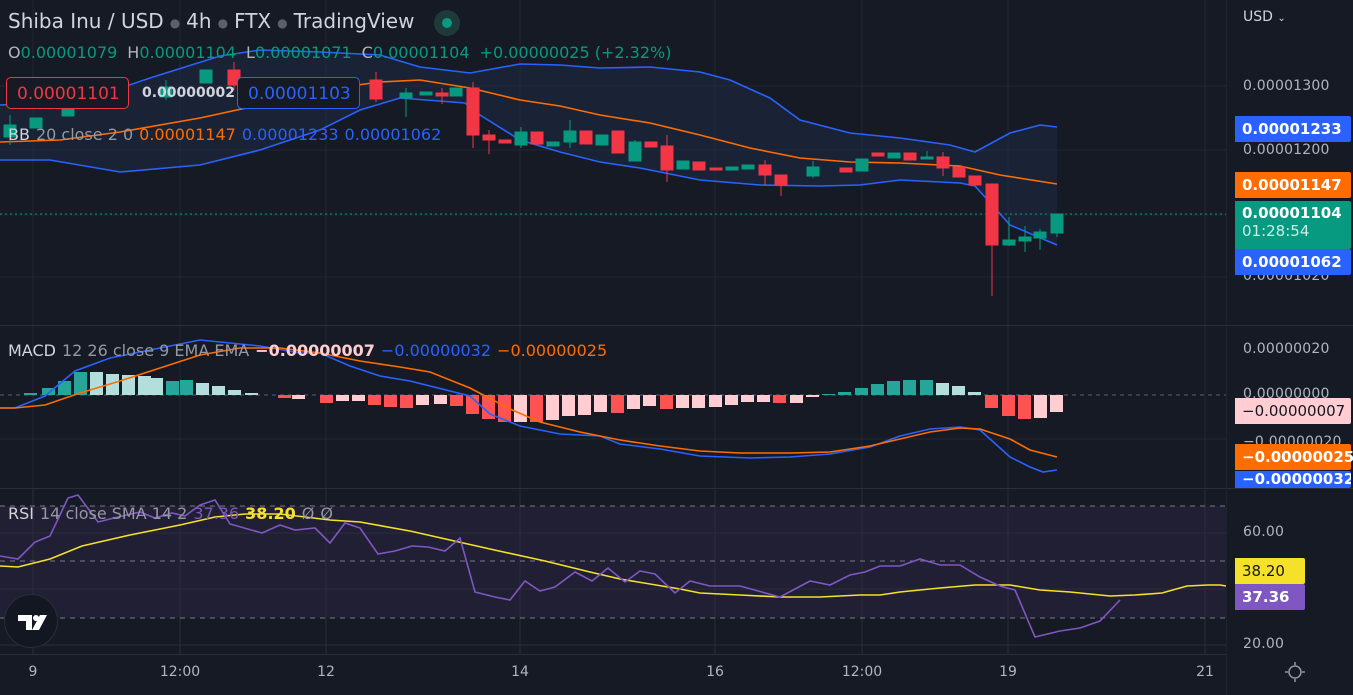  What do you see at coordinates (250, 52) in the screenshot?
I see `low-label: L` at bounding box center [250, 52].